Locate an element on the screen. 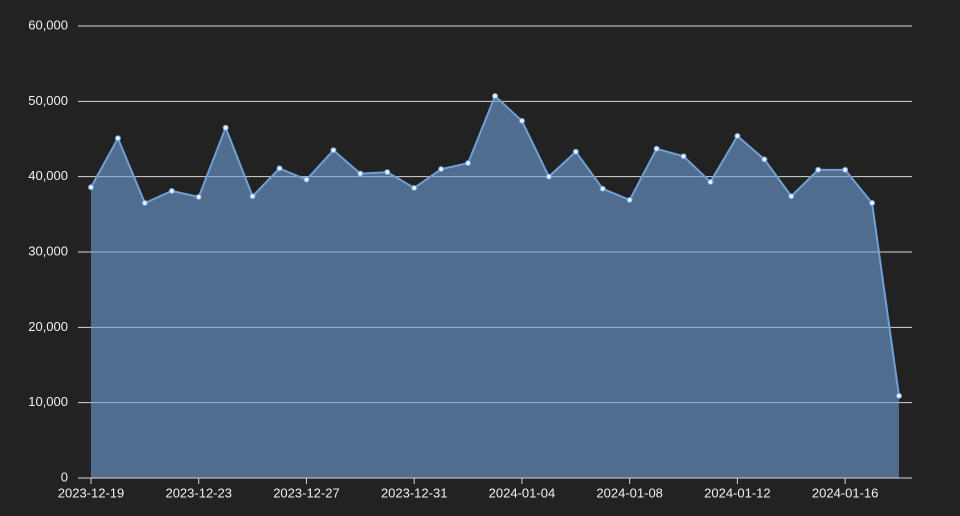  y-tick-label: 50,000 is located at coordinates (48, 100).